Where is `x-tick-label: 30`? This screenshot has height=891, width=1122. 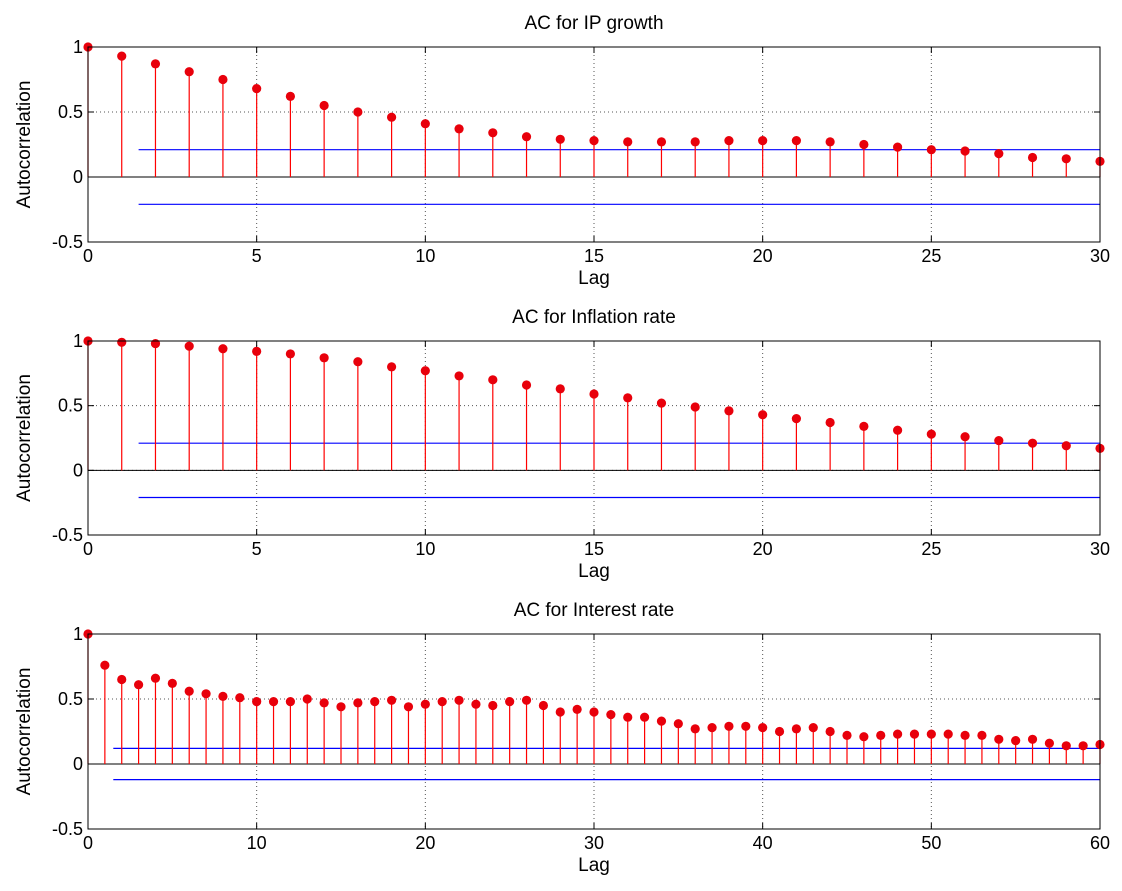
x-tick-label: 30 is located at coordinates (1100, 256).